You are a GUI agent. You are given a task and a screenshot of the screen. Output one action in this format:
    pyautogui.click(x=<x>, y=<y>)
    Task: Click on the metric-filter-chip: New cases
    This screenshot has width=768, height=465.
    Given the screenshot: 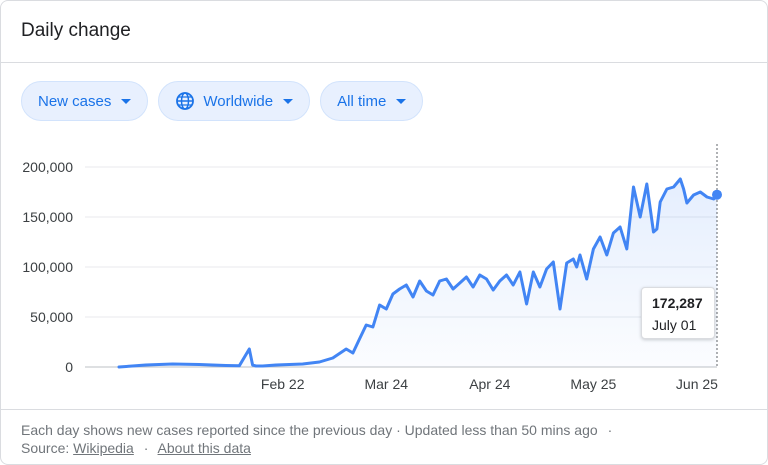 What is the action you would take?
    pyautogui.click(x=85, y=101)
    